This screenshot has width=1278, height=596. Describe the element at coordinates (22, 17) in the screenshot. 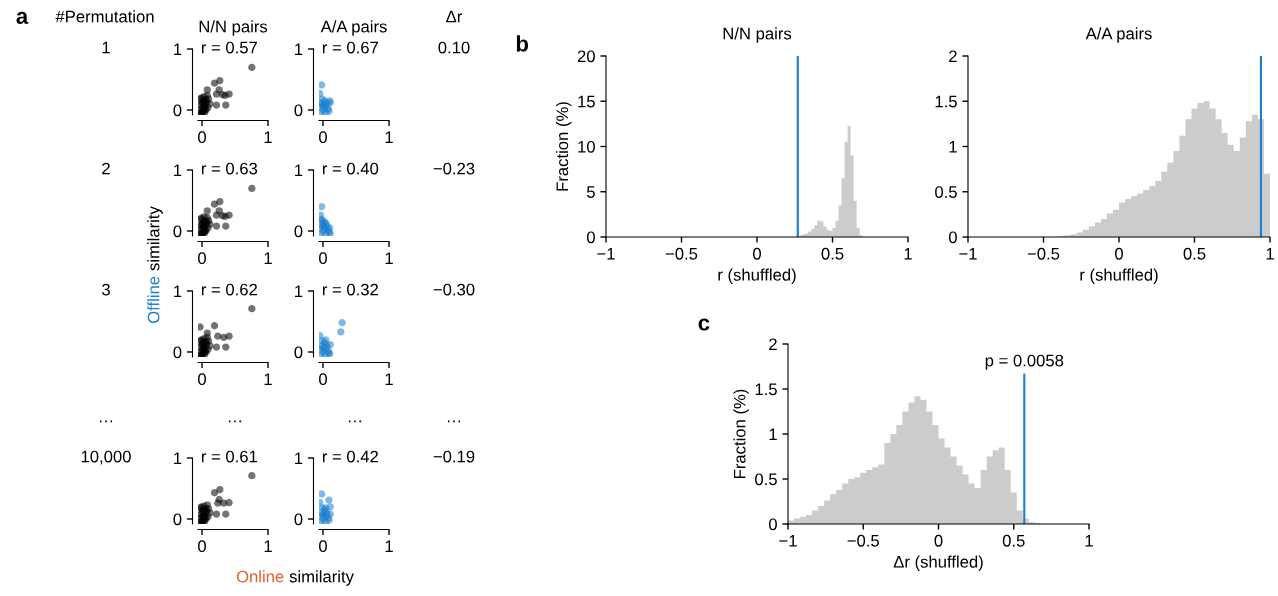

I see `text: a` at that location.